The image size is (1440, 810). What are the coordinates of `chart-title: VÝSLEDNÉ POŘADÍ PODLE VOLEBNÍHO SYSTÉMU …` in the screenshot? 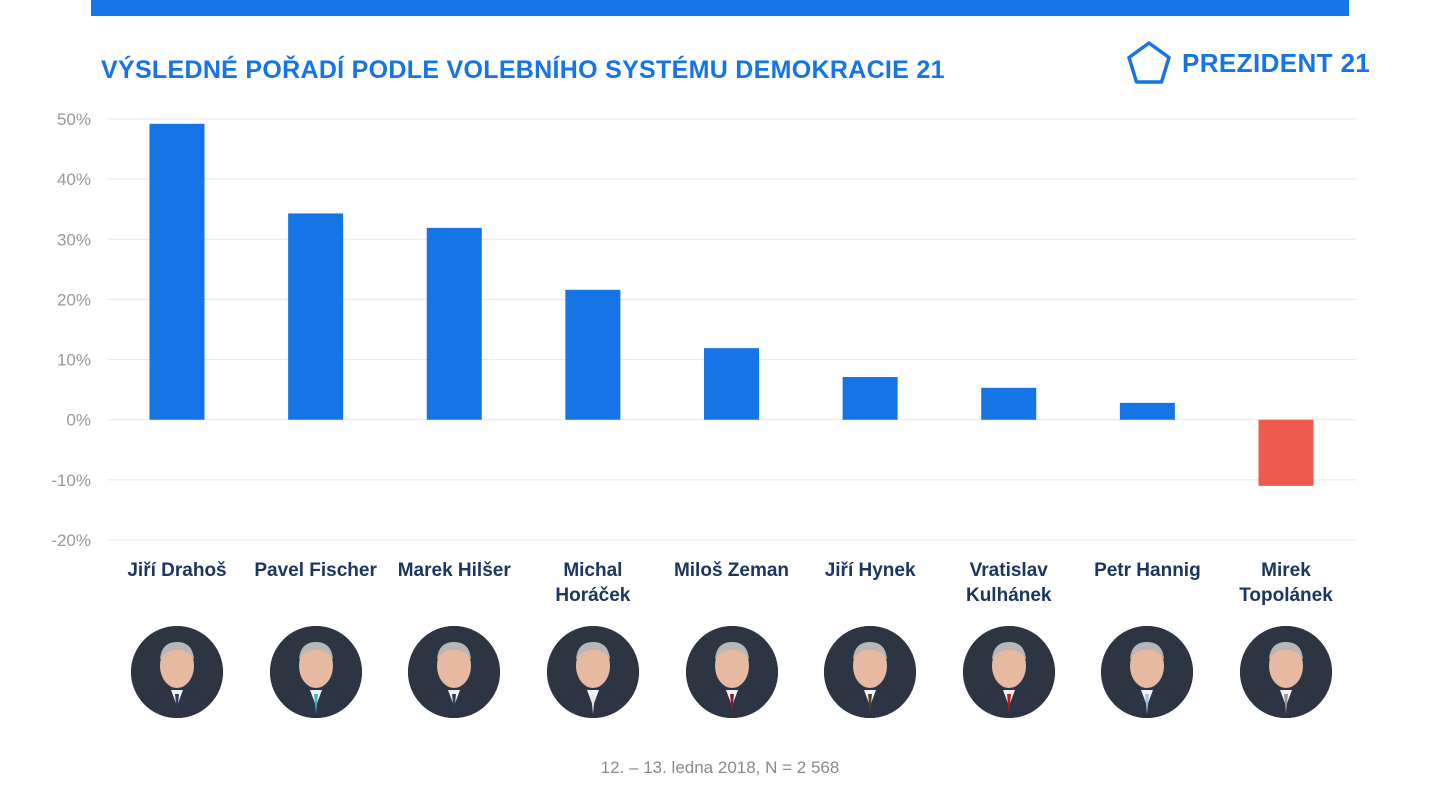 It's located at (523, 70).